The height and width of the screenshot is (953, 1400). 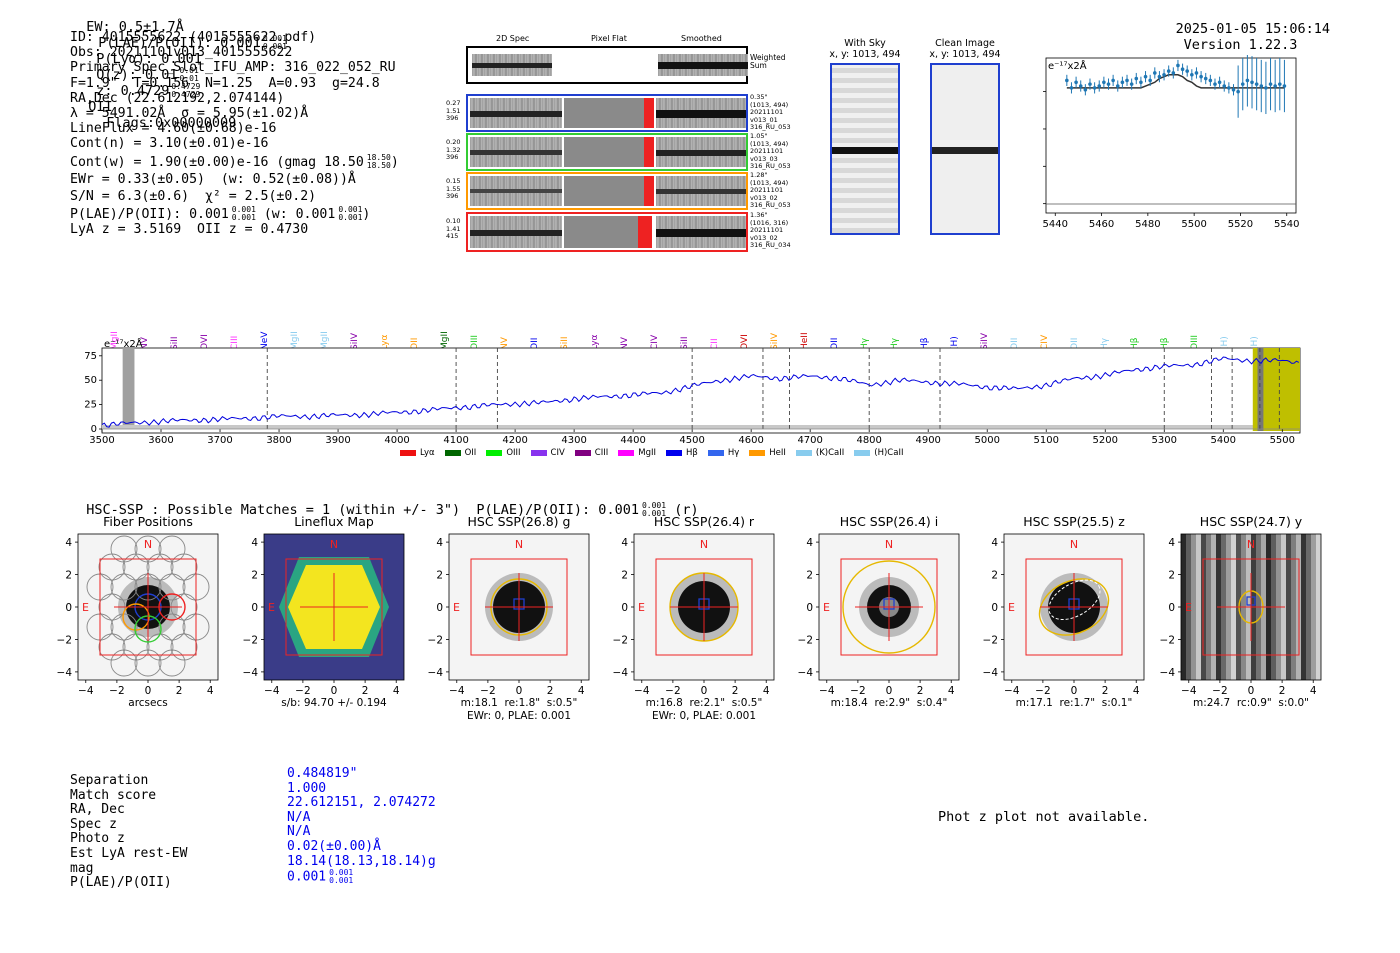 What do you see at coordinates (701, 38) in the screenshot?
I see `col-smoothed: Smoothed` at bounding box center [701, 38].